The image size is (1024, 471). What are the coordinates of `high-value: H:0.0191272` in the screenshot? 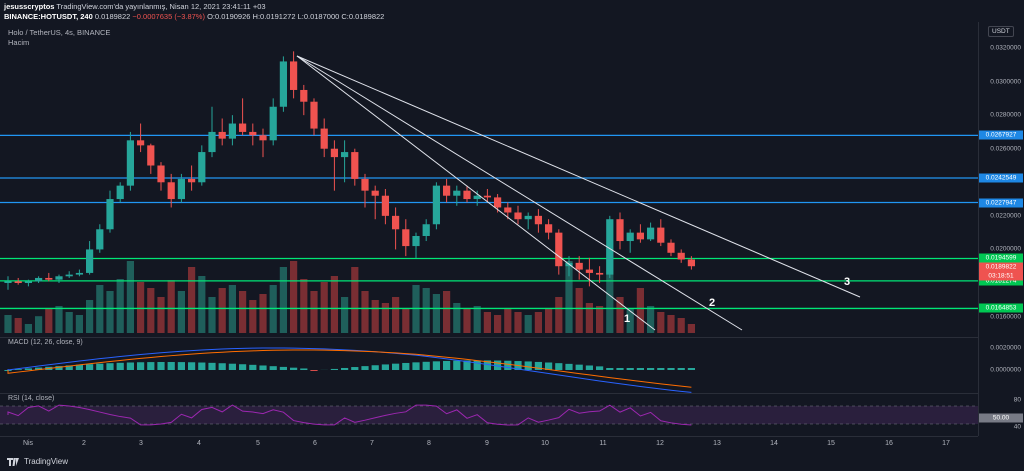 It's located at (274, 16).